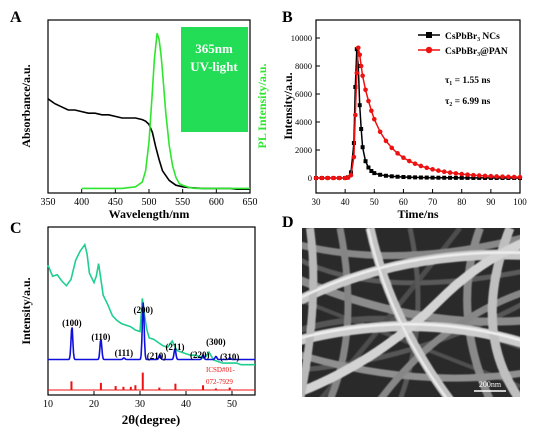  I want to click on uv-inset-photo, so click(214, 79).